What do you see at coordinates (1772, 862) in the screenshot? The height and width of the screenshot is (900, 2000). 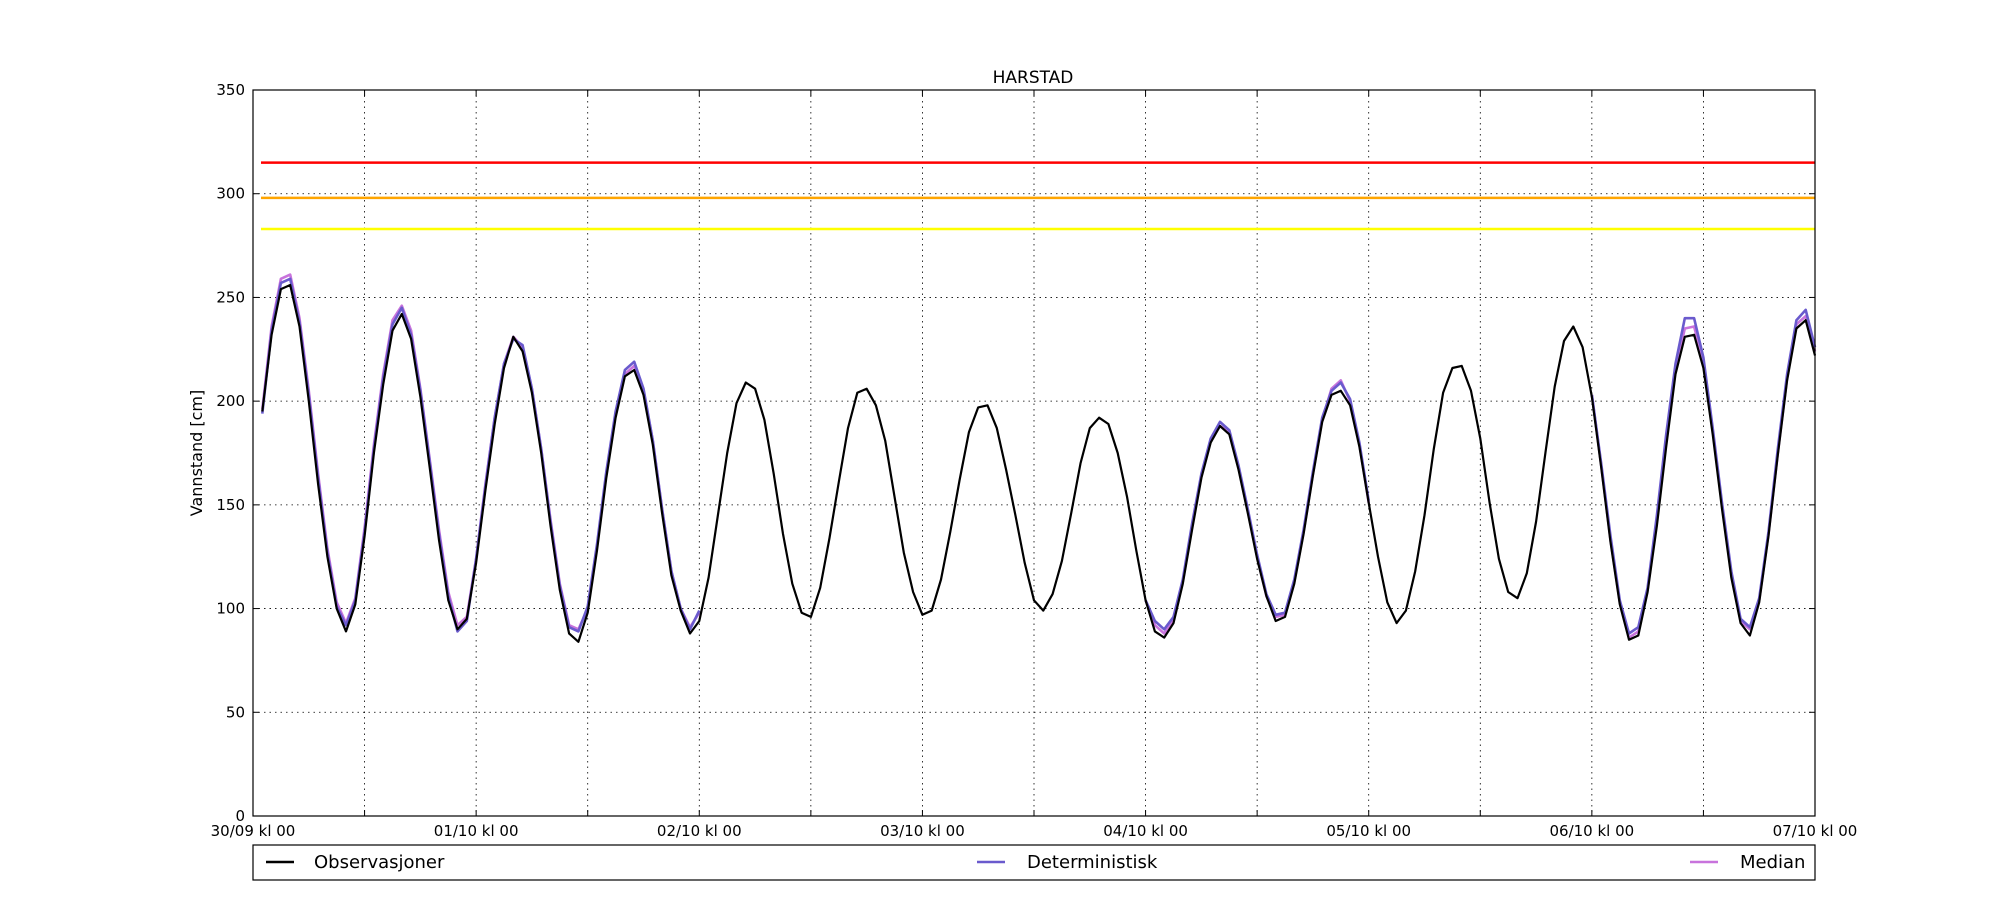 I see `legend-label: Median` at bounding box center [1772, 862].